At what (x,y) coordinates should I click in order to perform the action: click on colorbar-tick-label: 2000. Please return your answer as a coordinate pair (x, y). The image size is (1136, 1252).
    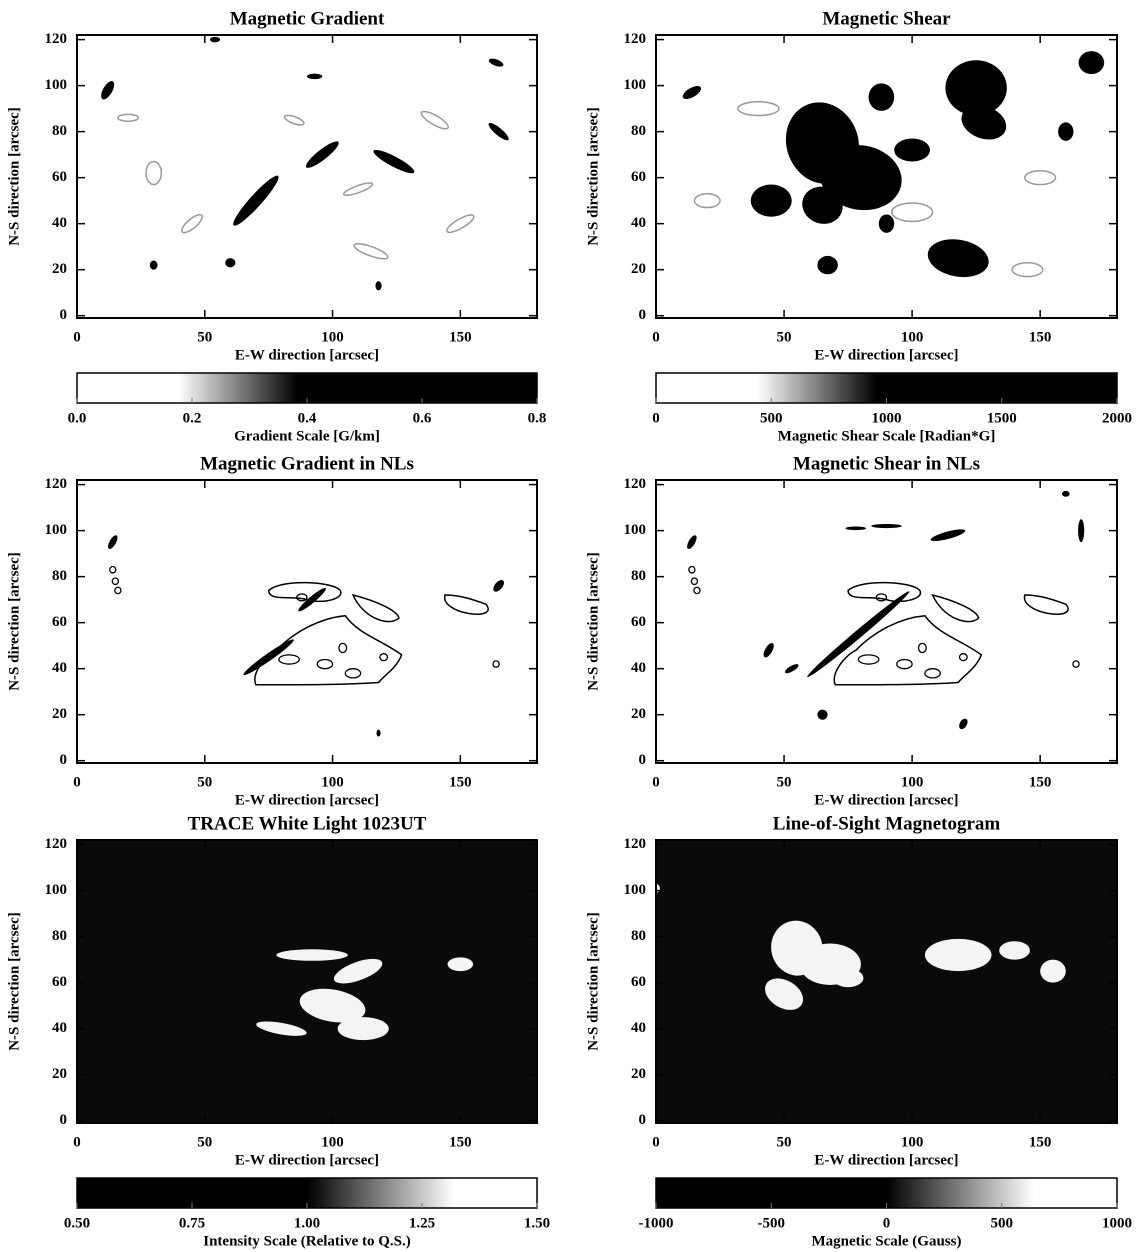
    Looking at the image, I should click on (1117, 418).